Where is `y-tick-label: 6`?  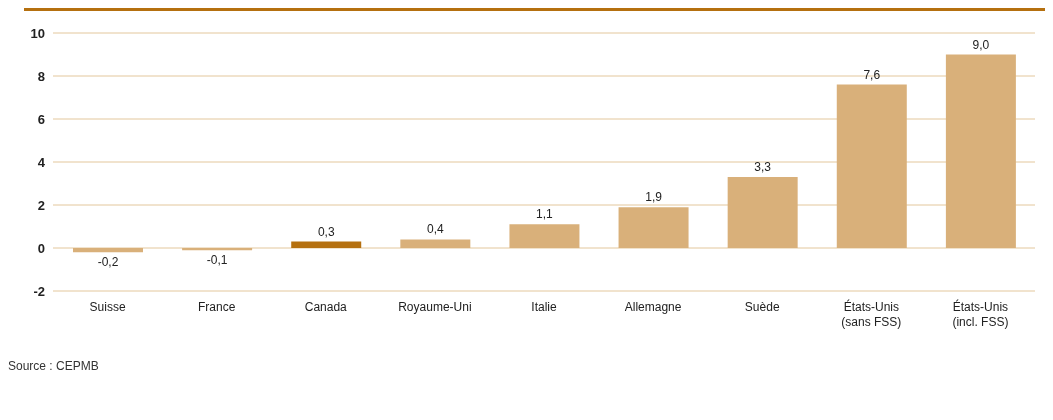 y-tick-label: 6 is located at coordinates (41, 119).